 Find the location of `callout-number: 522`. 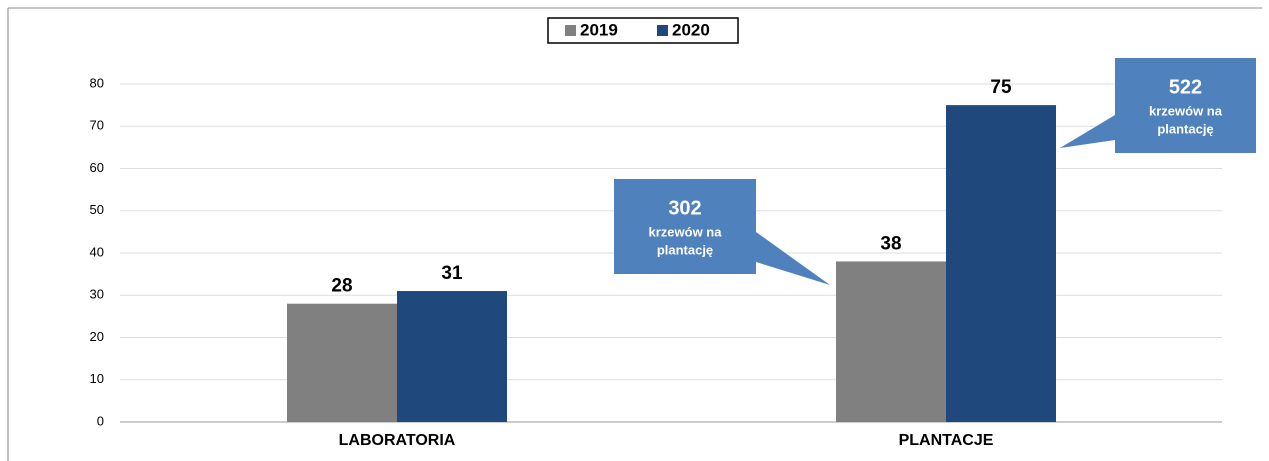

callout-number: 522 is located at coordinates (1185, 87).